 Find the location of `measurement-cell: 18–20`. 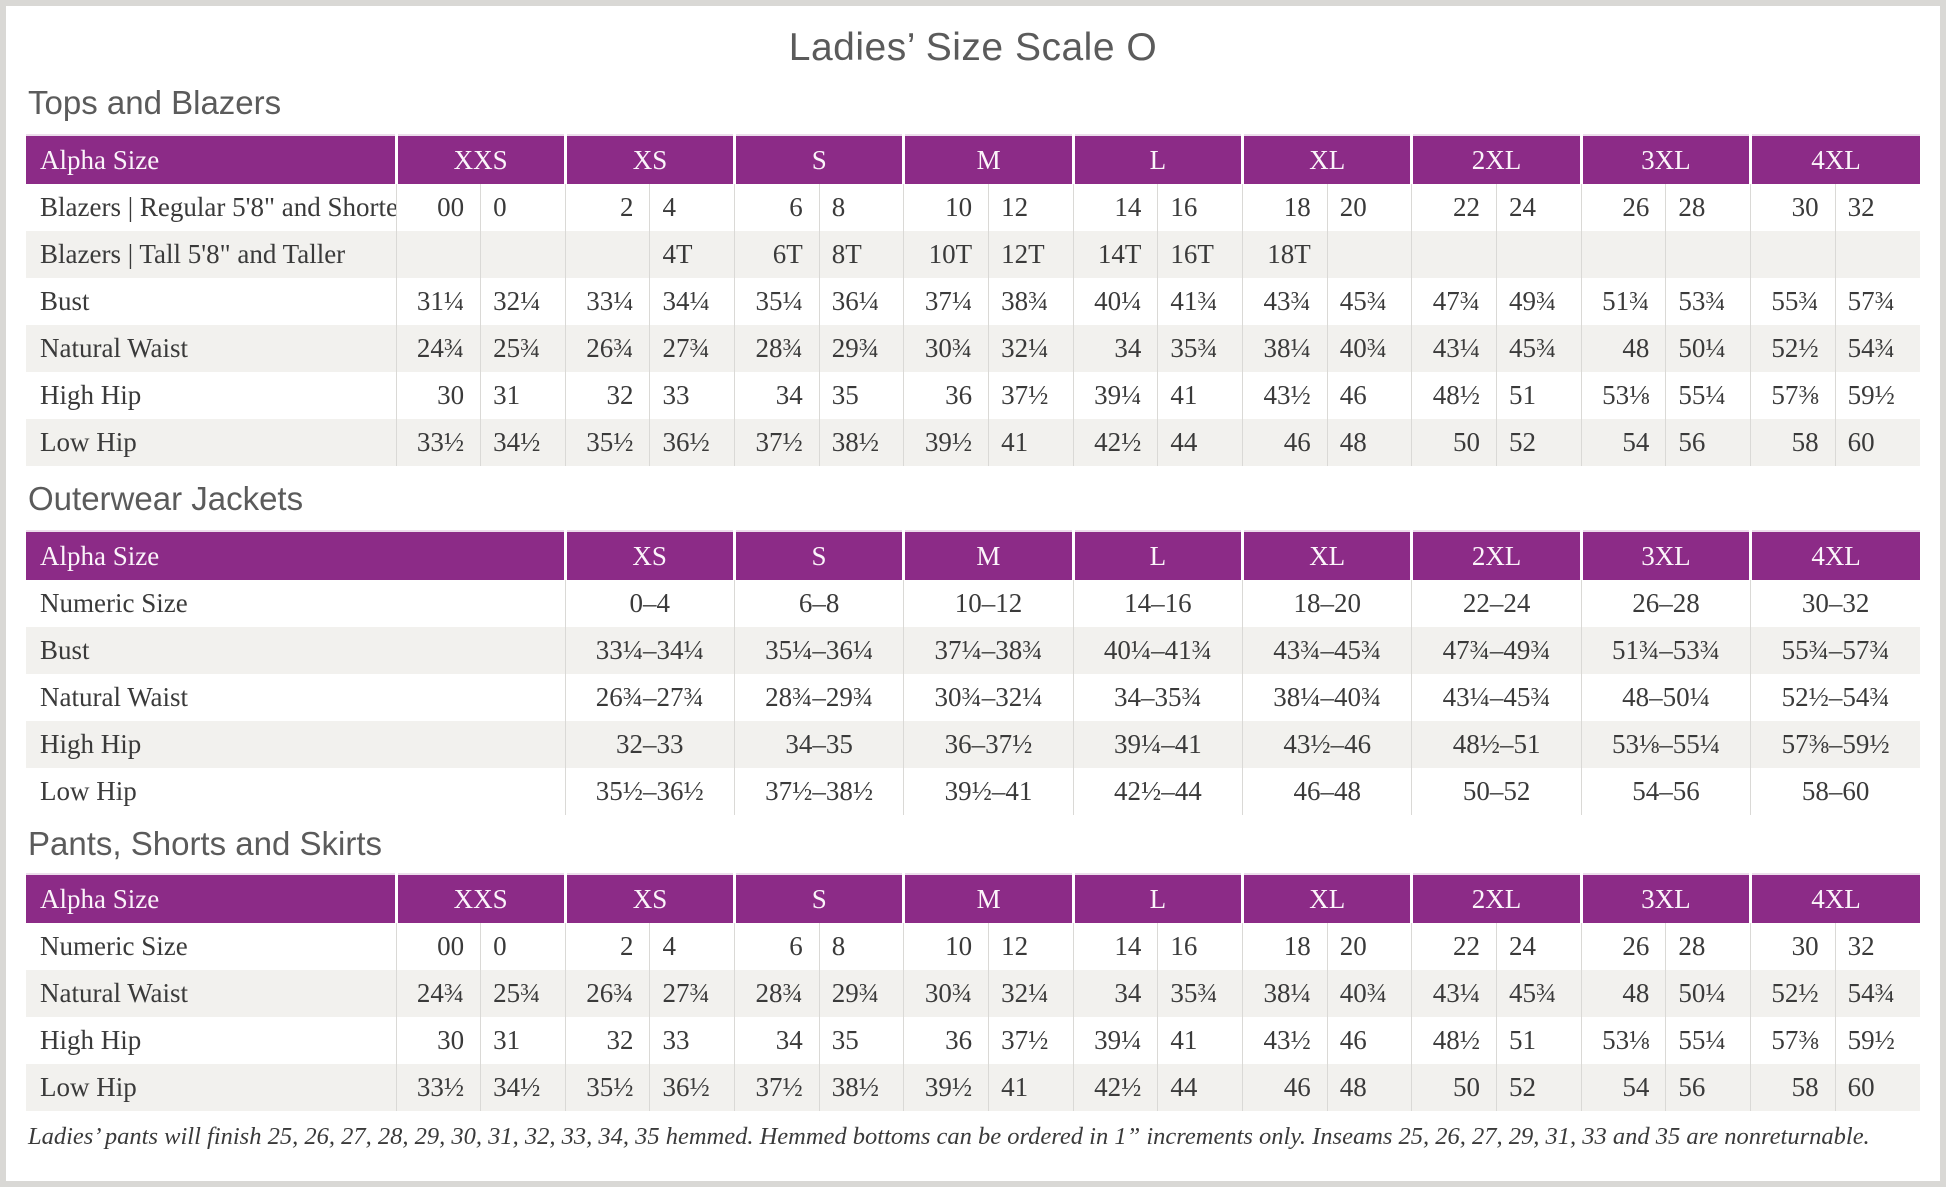

measurement-cell: 18–20 is located at coordinates (1326, 603).